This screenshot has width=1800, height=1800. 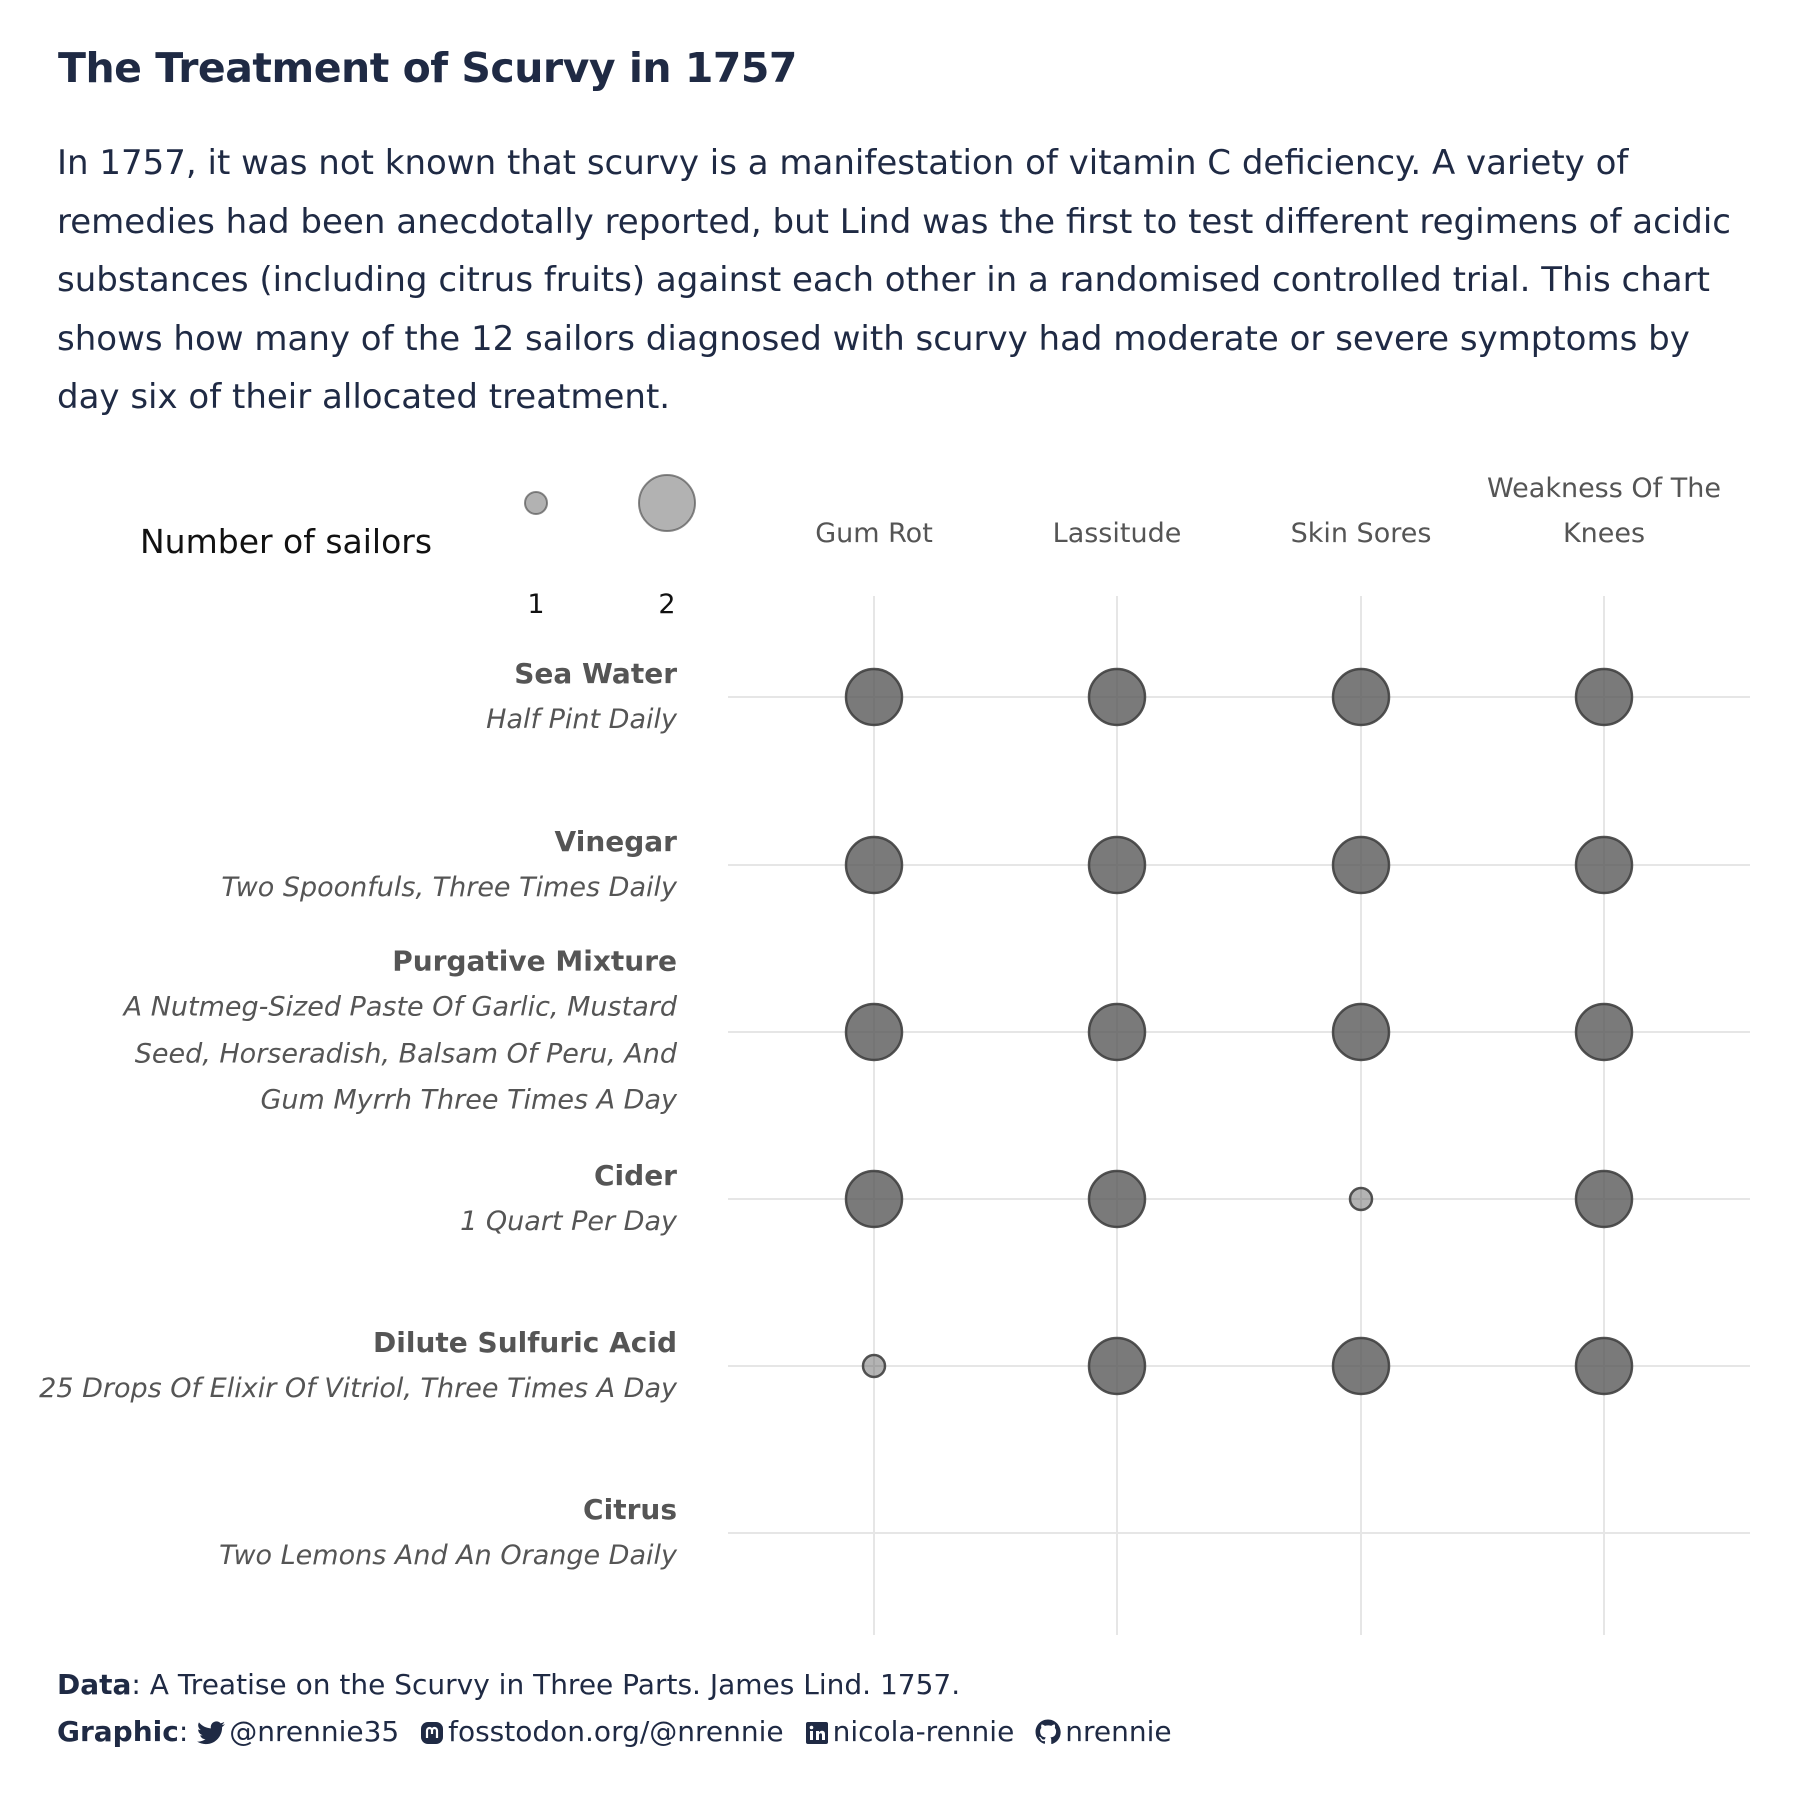 What do you see at coordinates (286, 541) in the screenshot?
I see `size-legend-title: Number of sailors` at bounding box center [286, 541].